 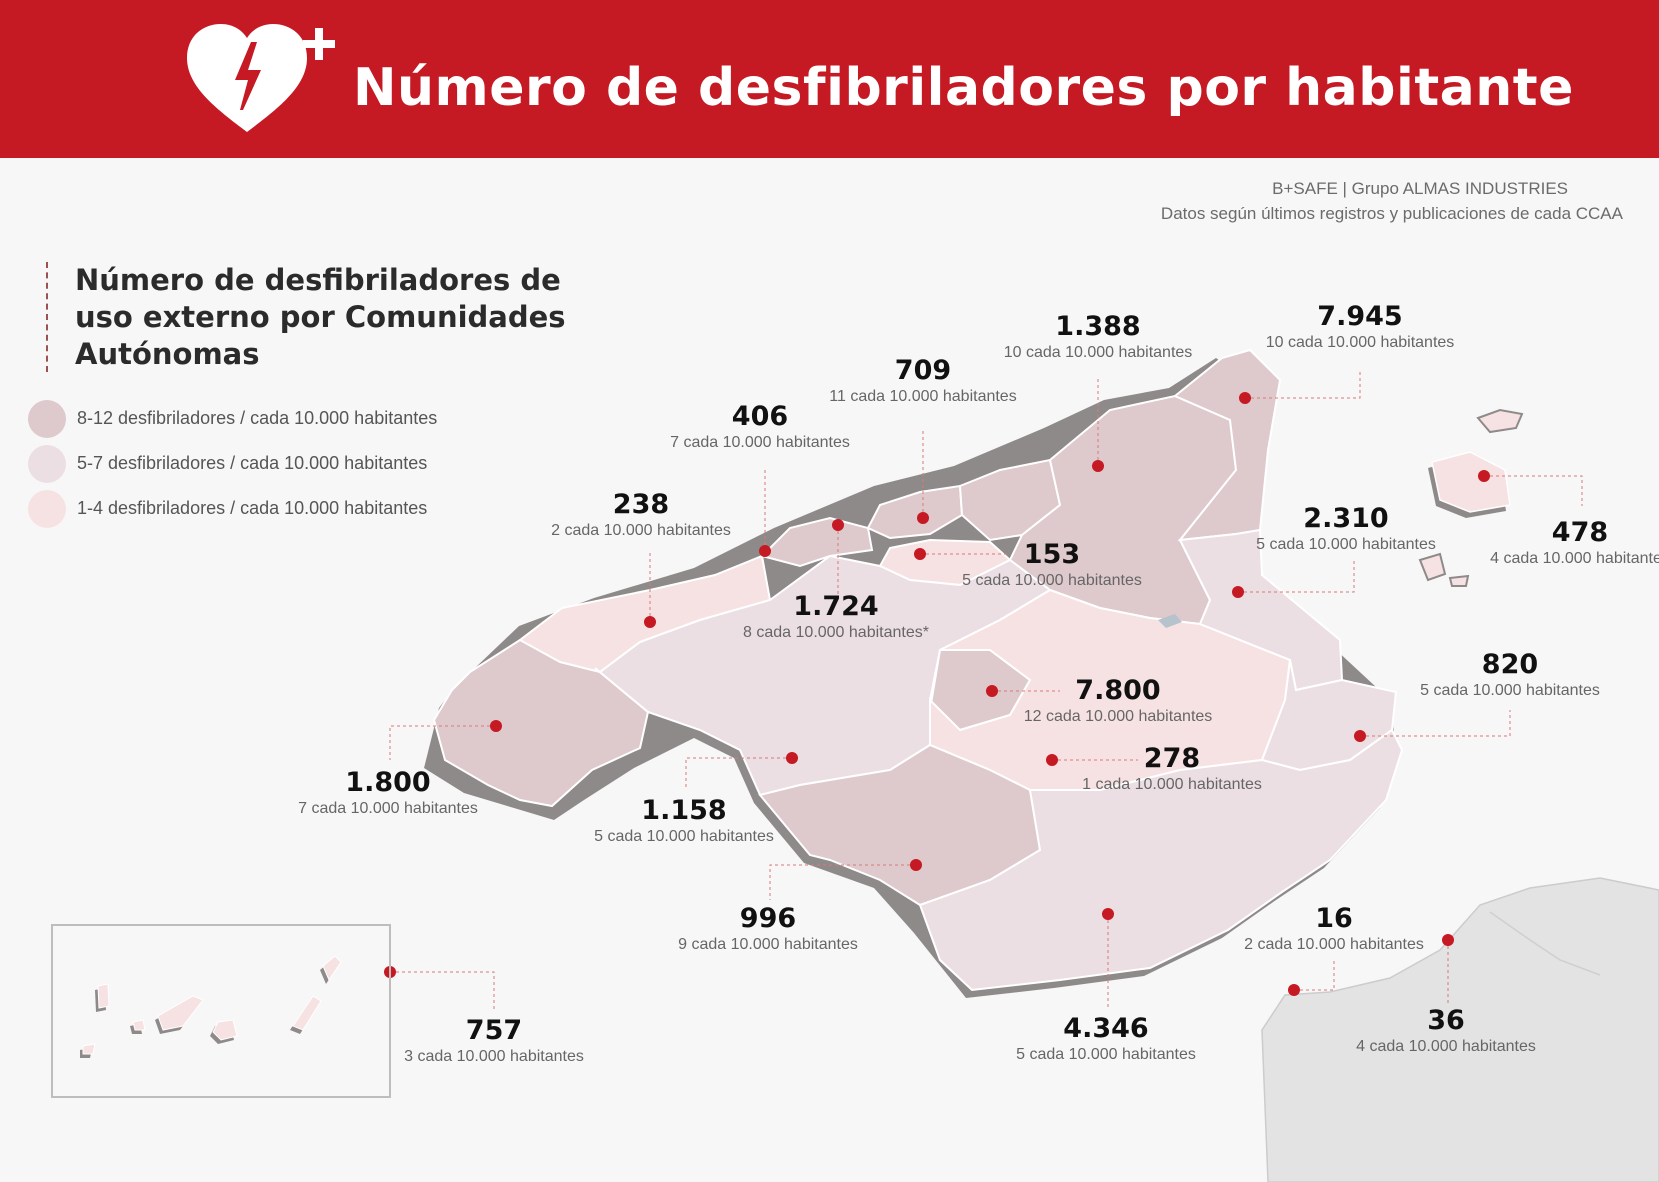 What do you see at coordinates (1238, 592) in the screenshot?
I see `marker-valencia` at bounding box center [1238, 592].